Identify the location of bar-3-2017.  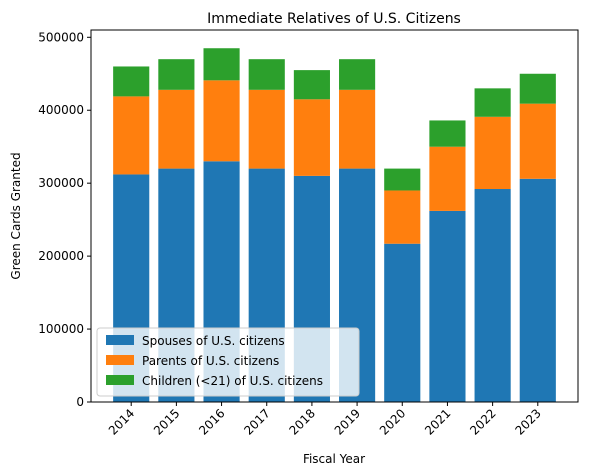
(266, 74).